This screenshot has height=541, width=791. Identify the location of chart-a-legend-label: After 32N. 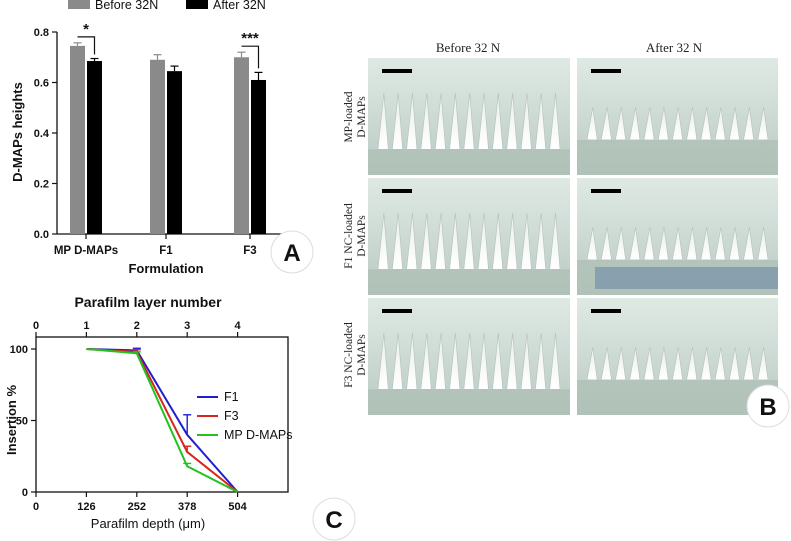
(239, 6).